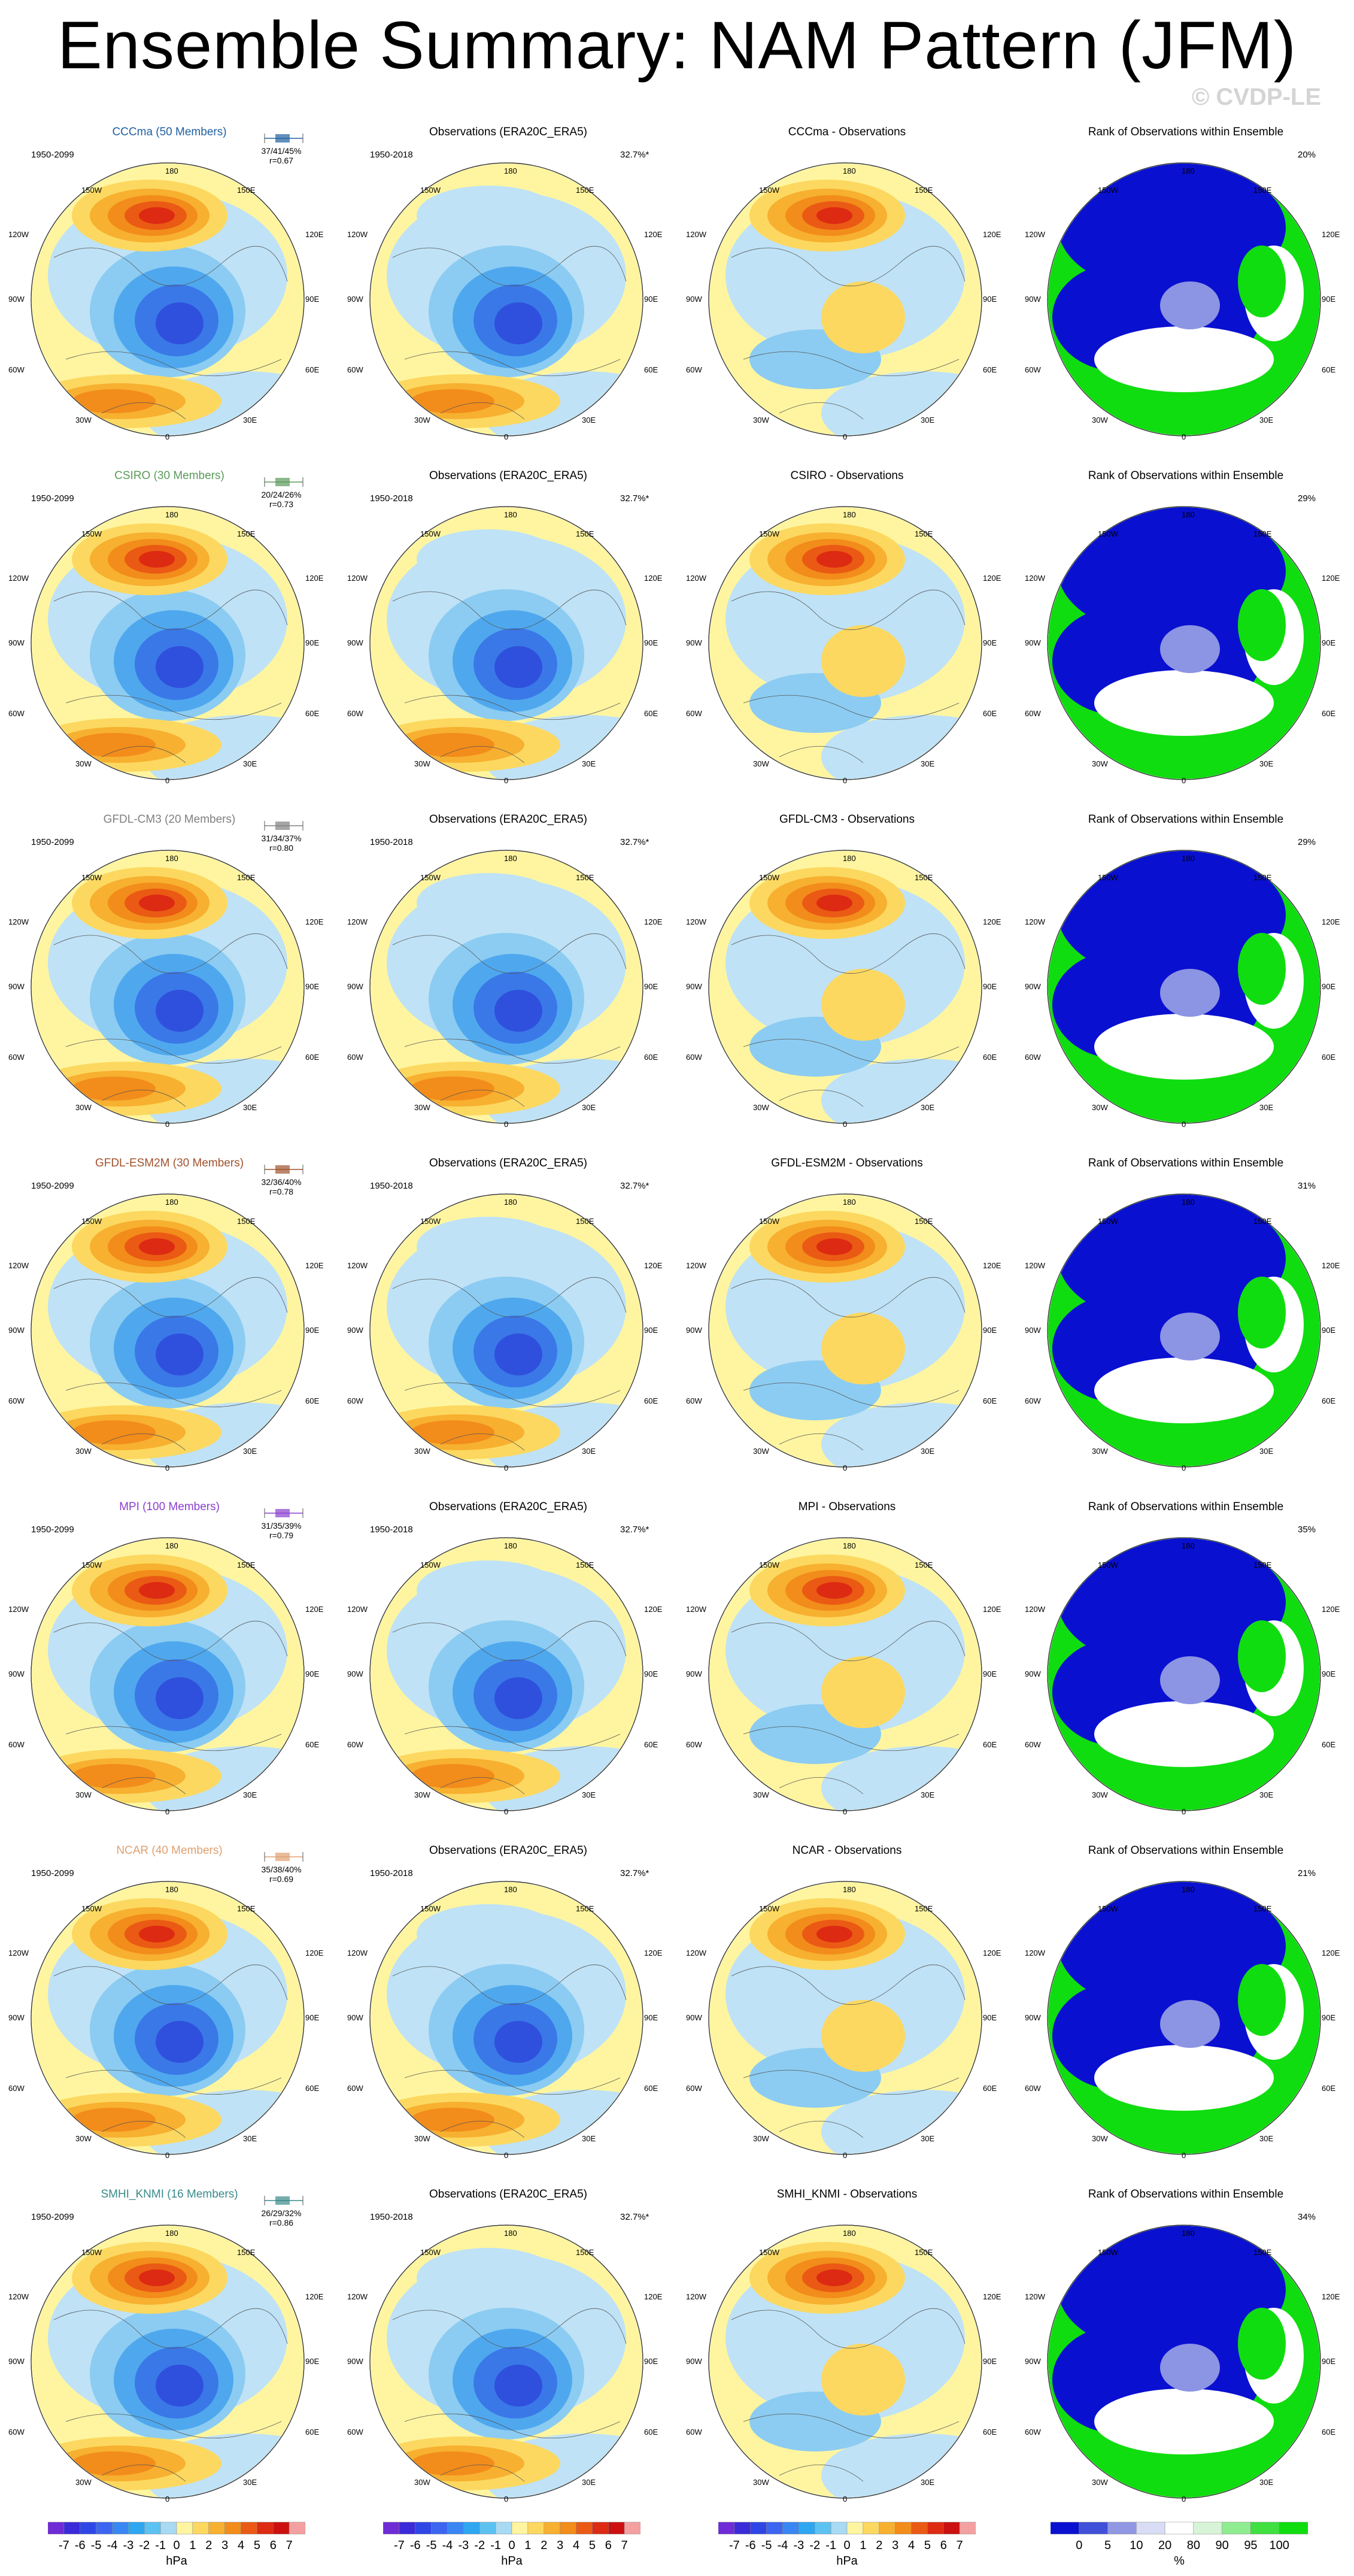  What do you see at coordinates (528, 2545) in the screenshot?
I see `colorbar-tick-label: 1` at bounding box center [528, 2545].